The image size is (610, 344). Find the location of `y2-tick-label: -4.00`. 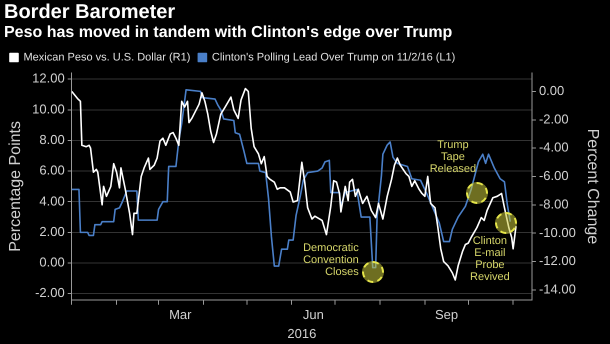

y2-tick-label: -4.00 is located at coordinates (553, 147).